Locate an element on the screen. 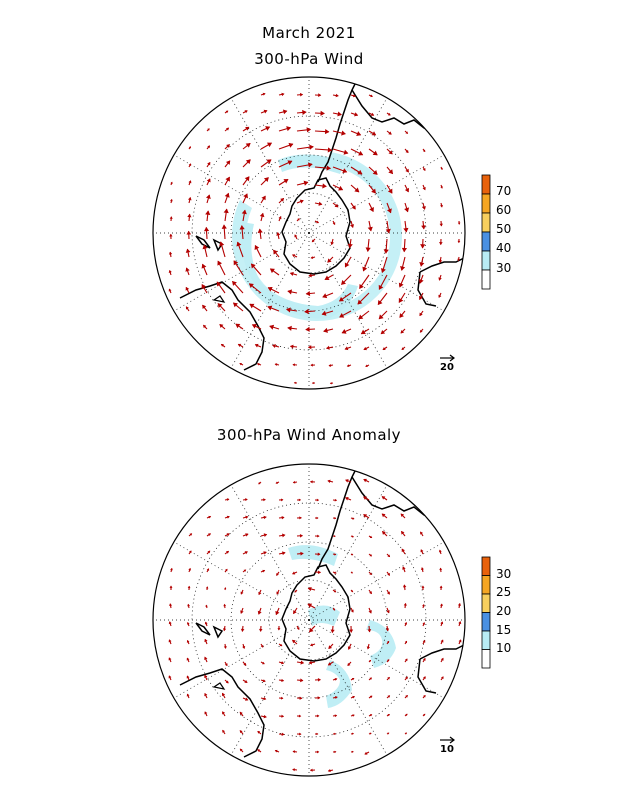  top-colorbar-label-30: 30 is located at coordinates (503, 268).